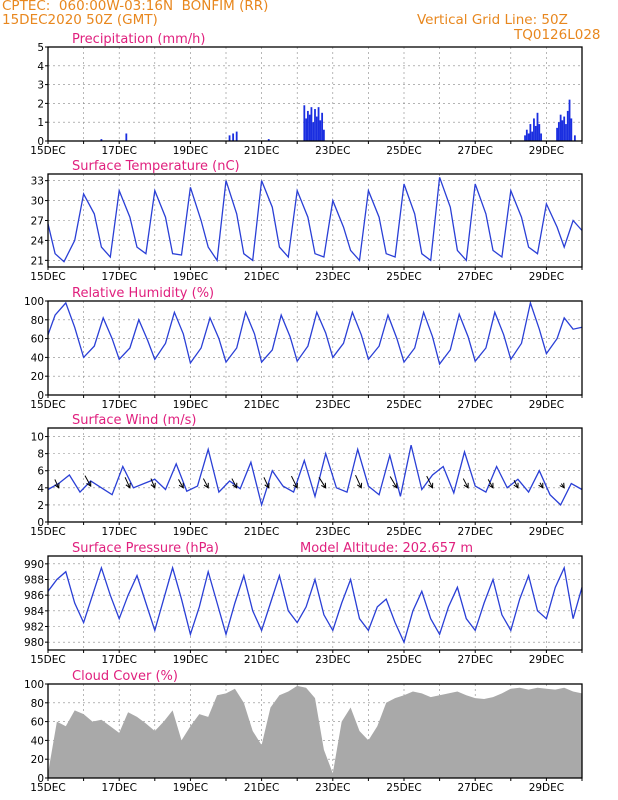  What do you see at coordinates (34, 581) in the screenshot?
I see `y-tick-label: 988` at bounding box center [34, 581].